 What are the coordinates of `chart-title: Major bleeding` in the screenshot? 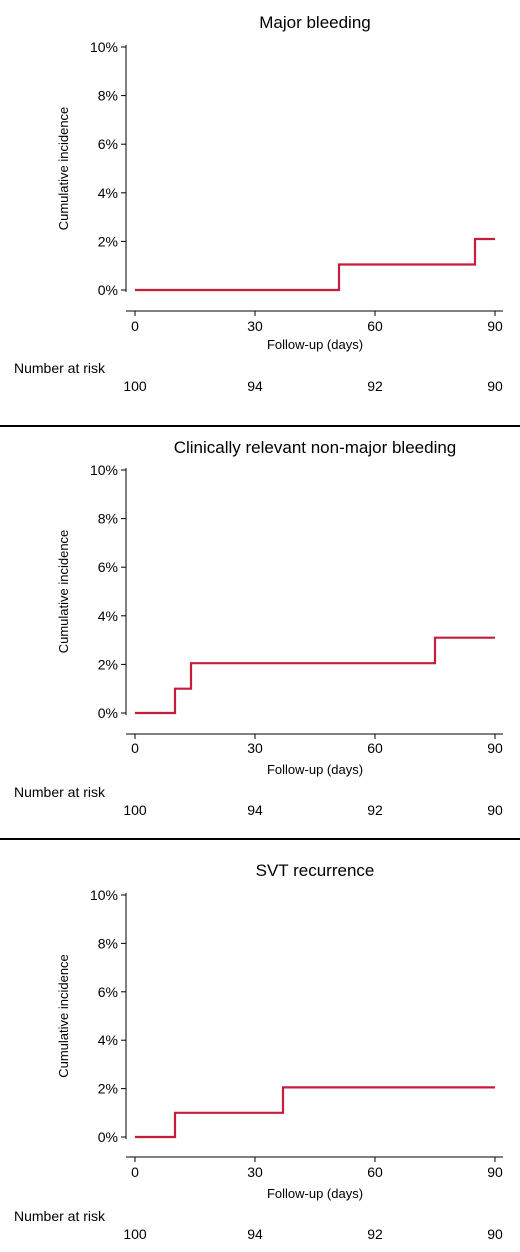 It's located at (315, 22).